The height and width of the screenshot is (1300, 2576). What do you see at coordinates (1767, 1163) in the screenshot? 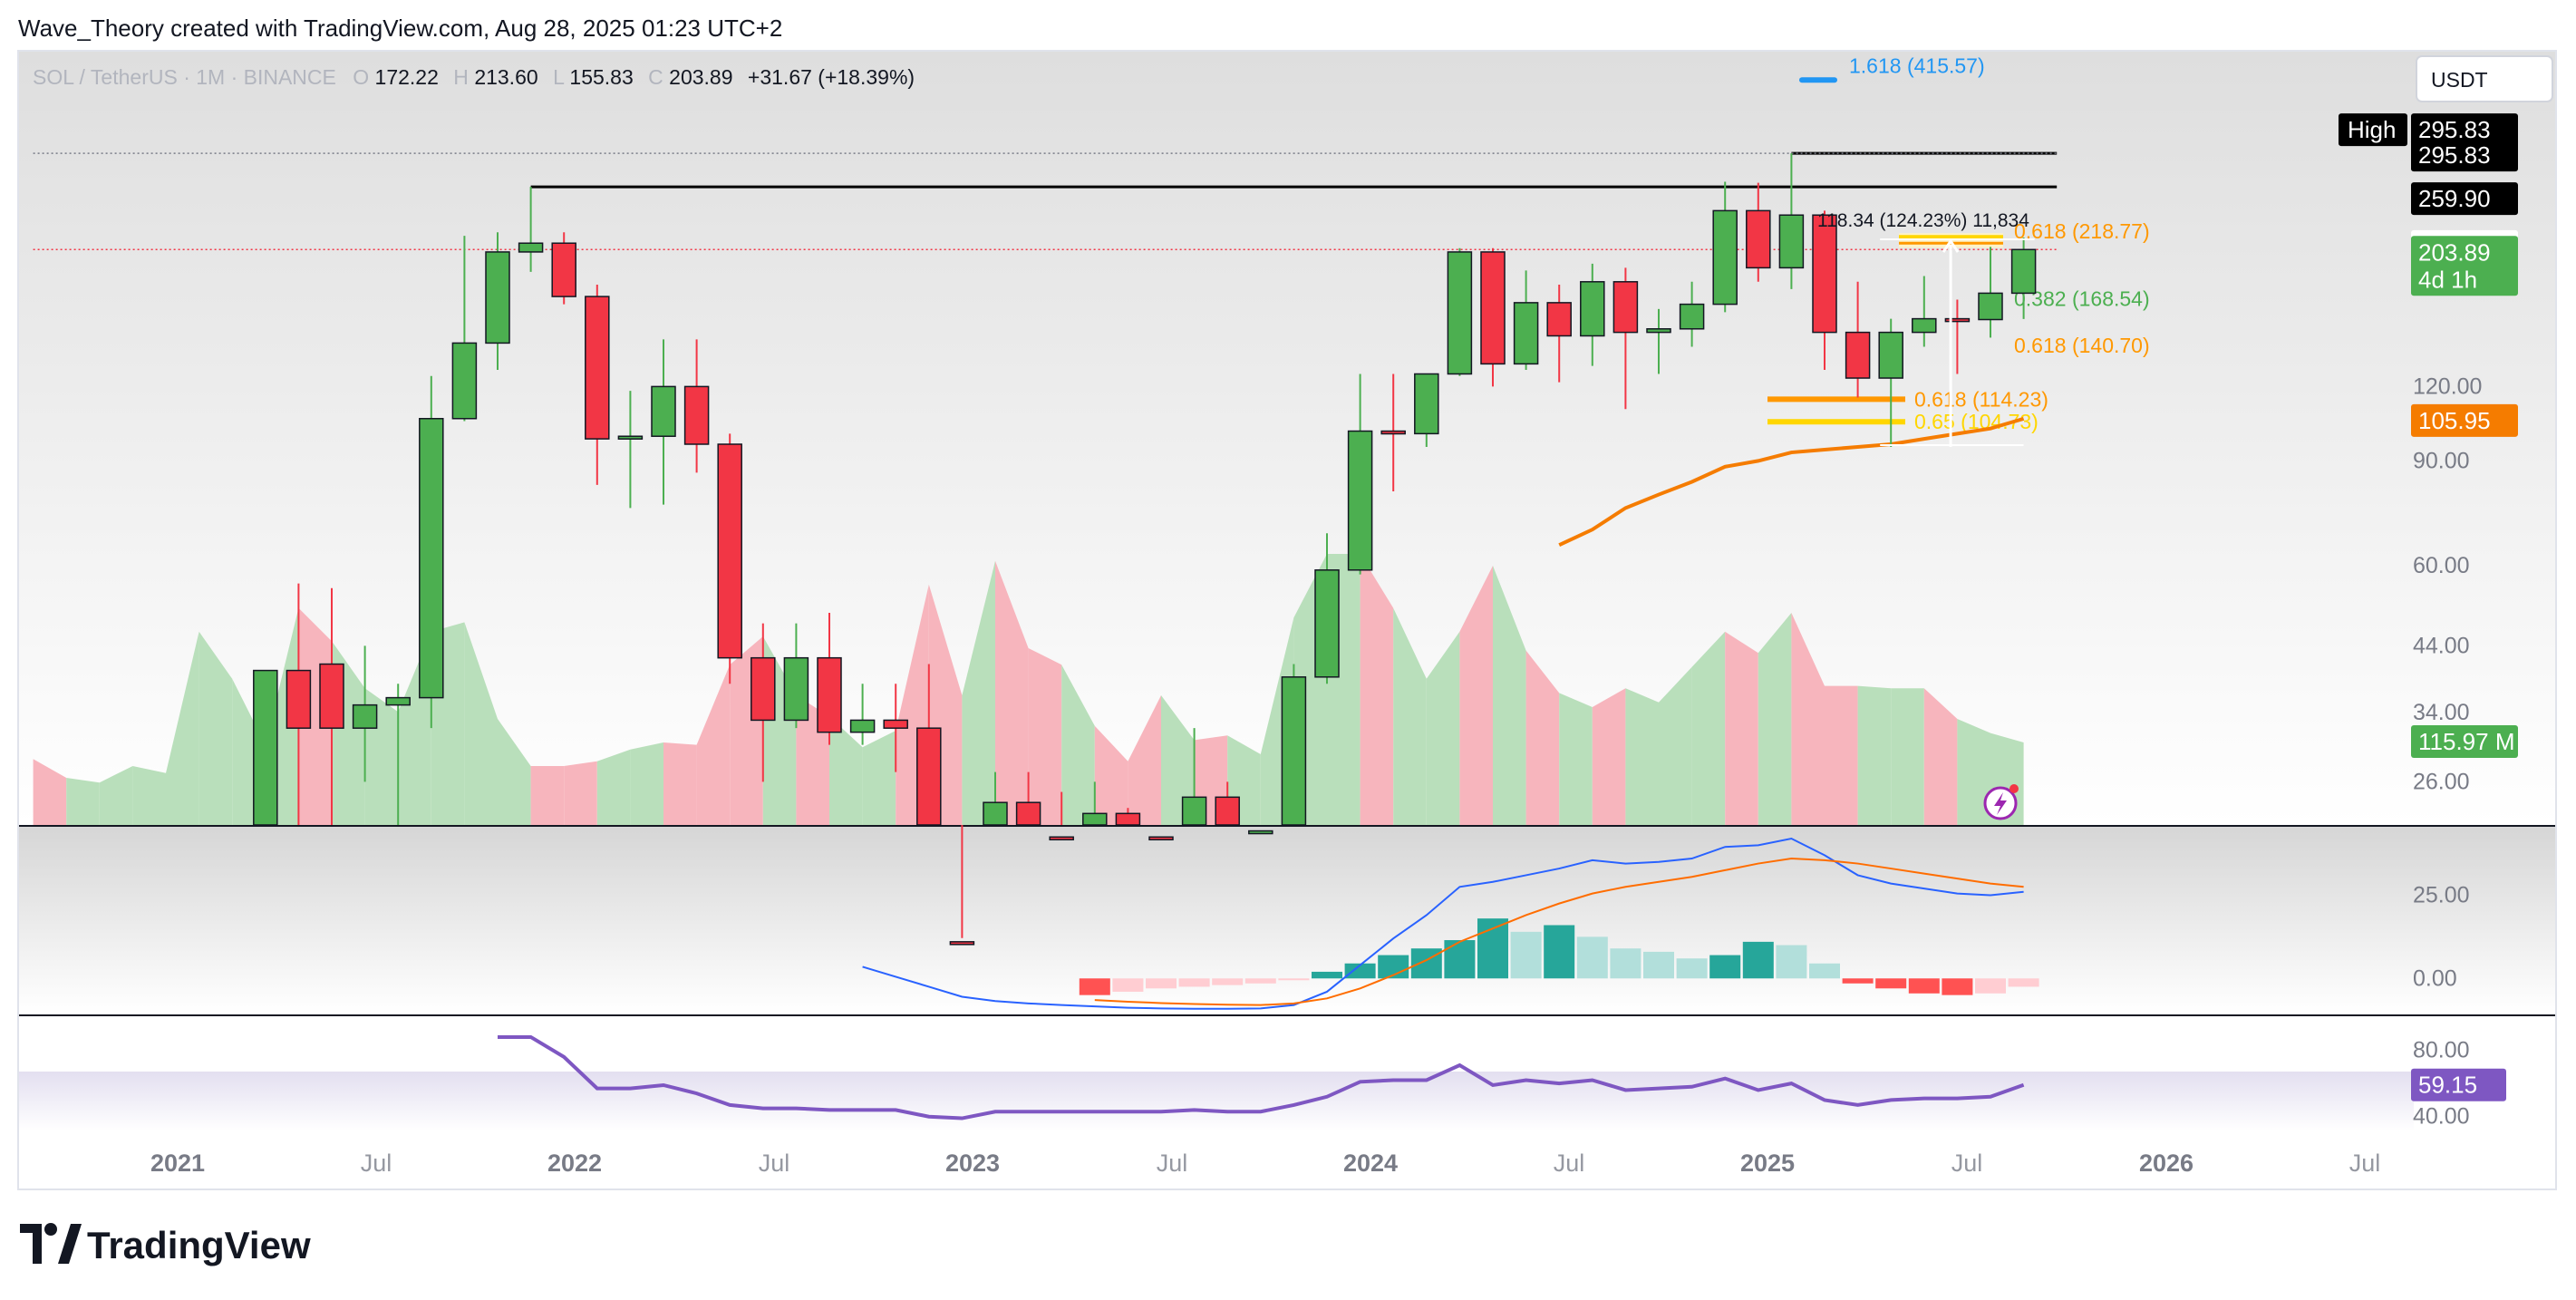
I see `time-axis-tick: 2025` at bounding box center [1767, 1163].